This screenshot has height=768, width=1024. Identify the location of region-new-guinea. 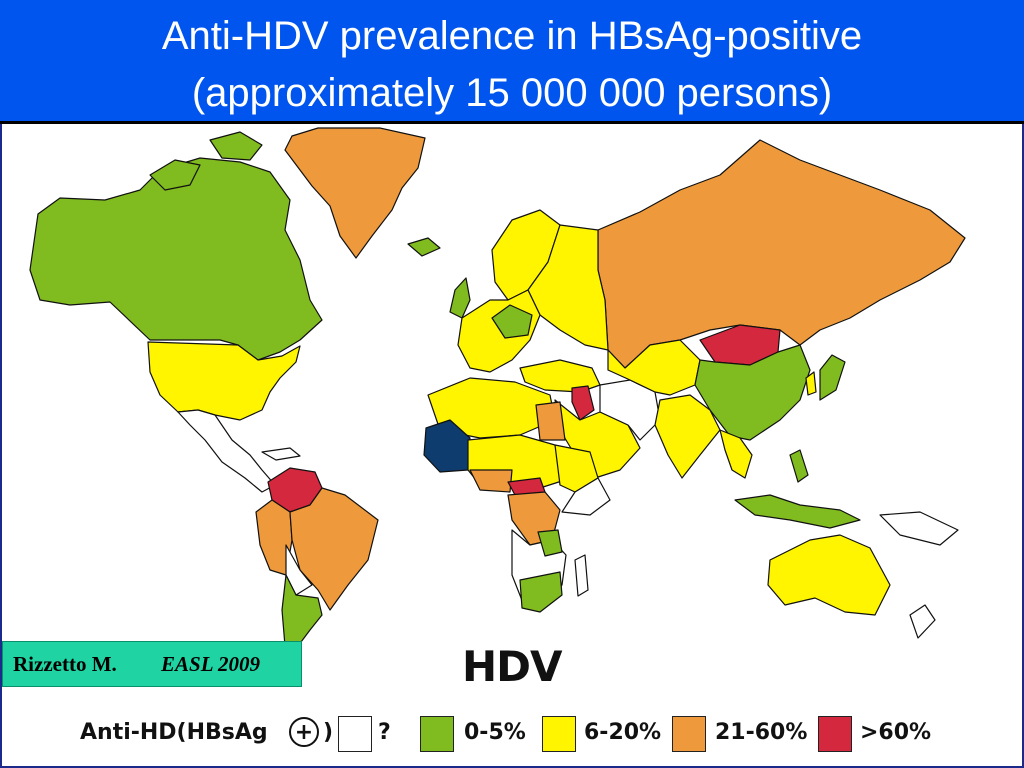
(919, 528).